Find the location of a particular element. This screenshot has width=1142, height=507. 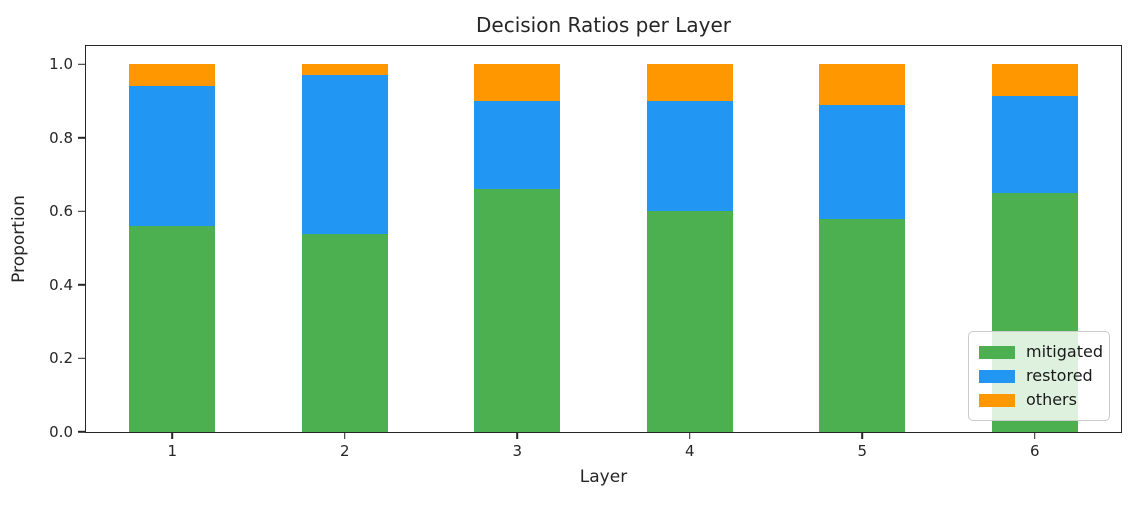

bar-segment-layer4-restored is located at coordinates (689, 156).